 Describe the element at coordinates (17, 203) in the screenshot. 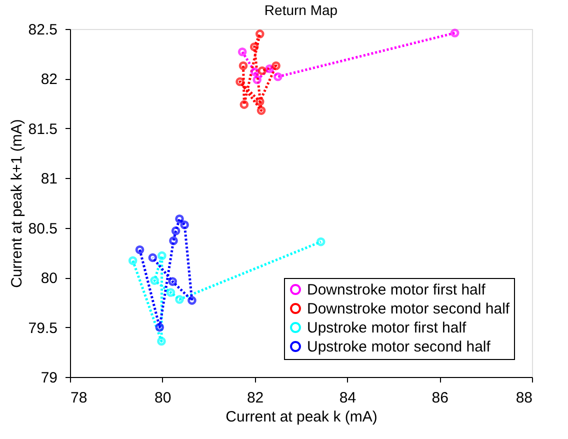

I see `y-axis-title: Current at peak k+1 (mA)` at that location.